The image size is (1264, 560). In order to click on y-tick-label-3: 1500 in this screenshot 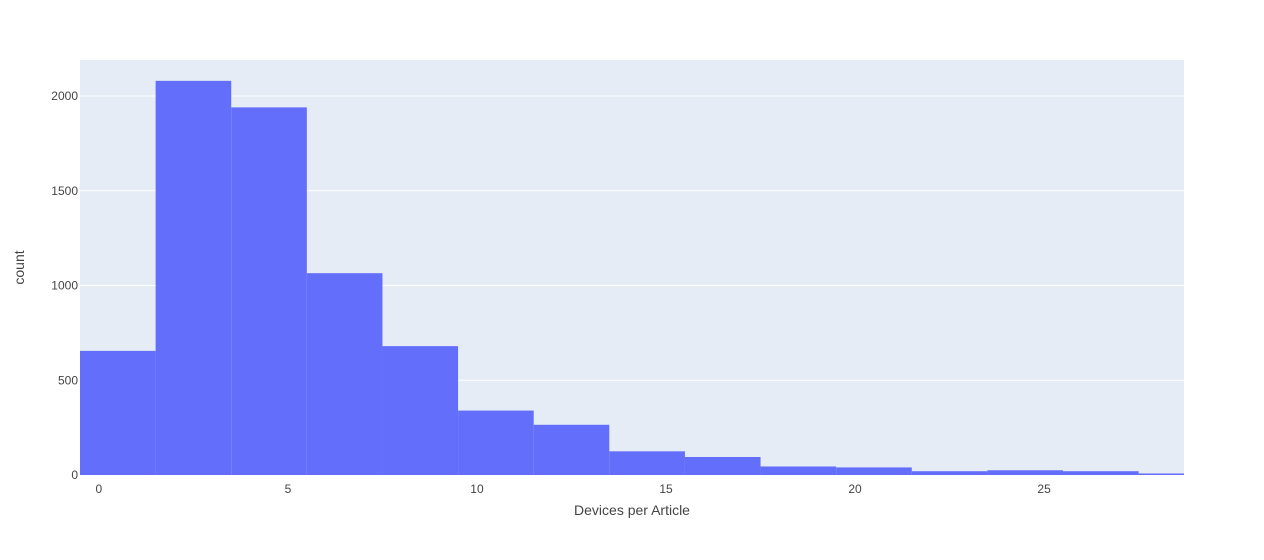, I will do `click(64, 191)`.